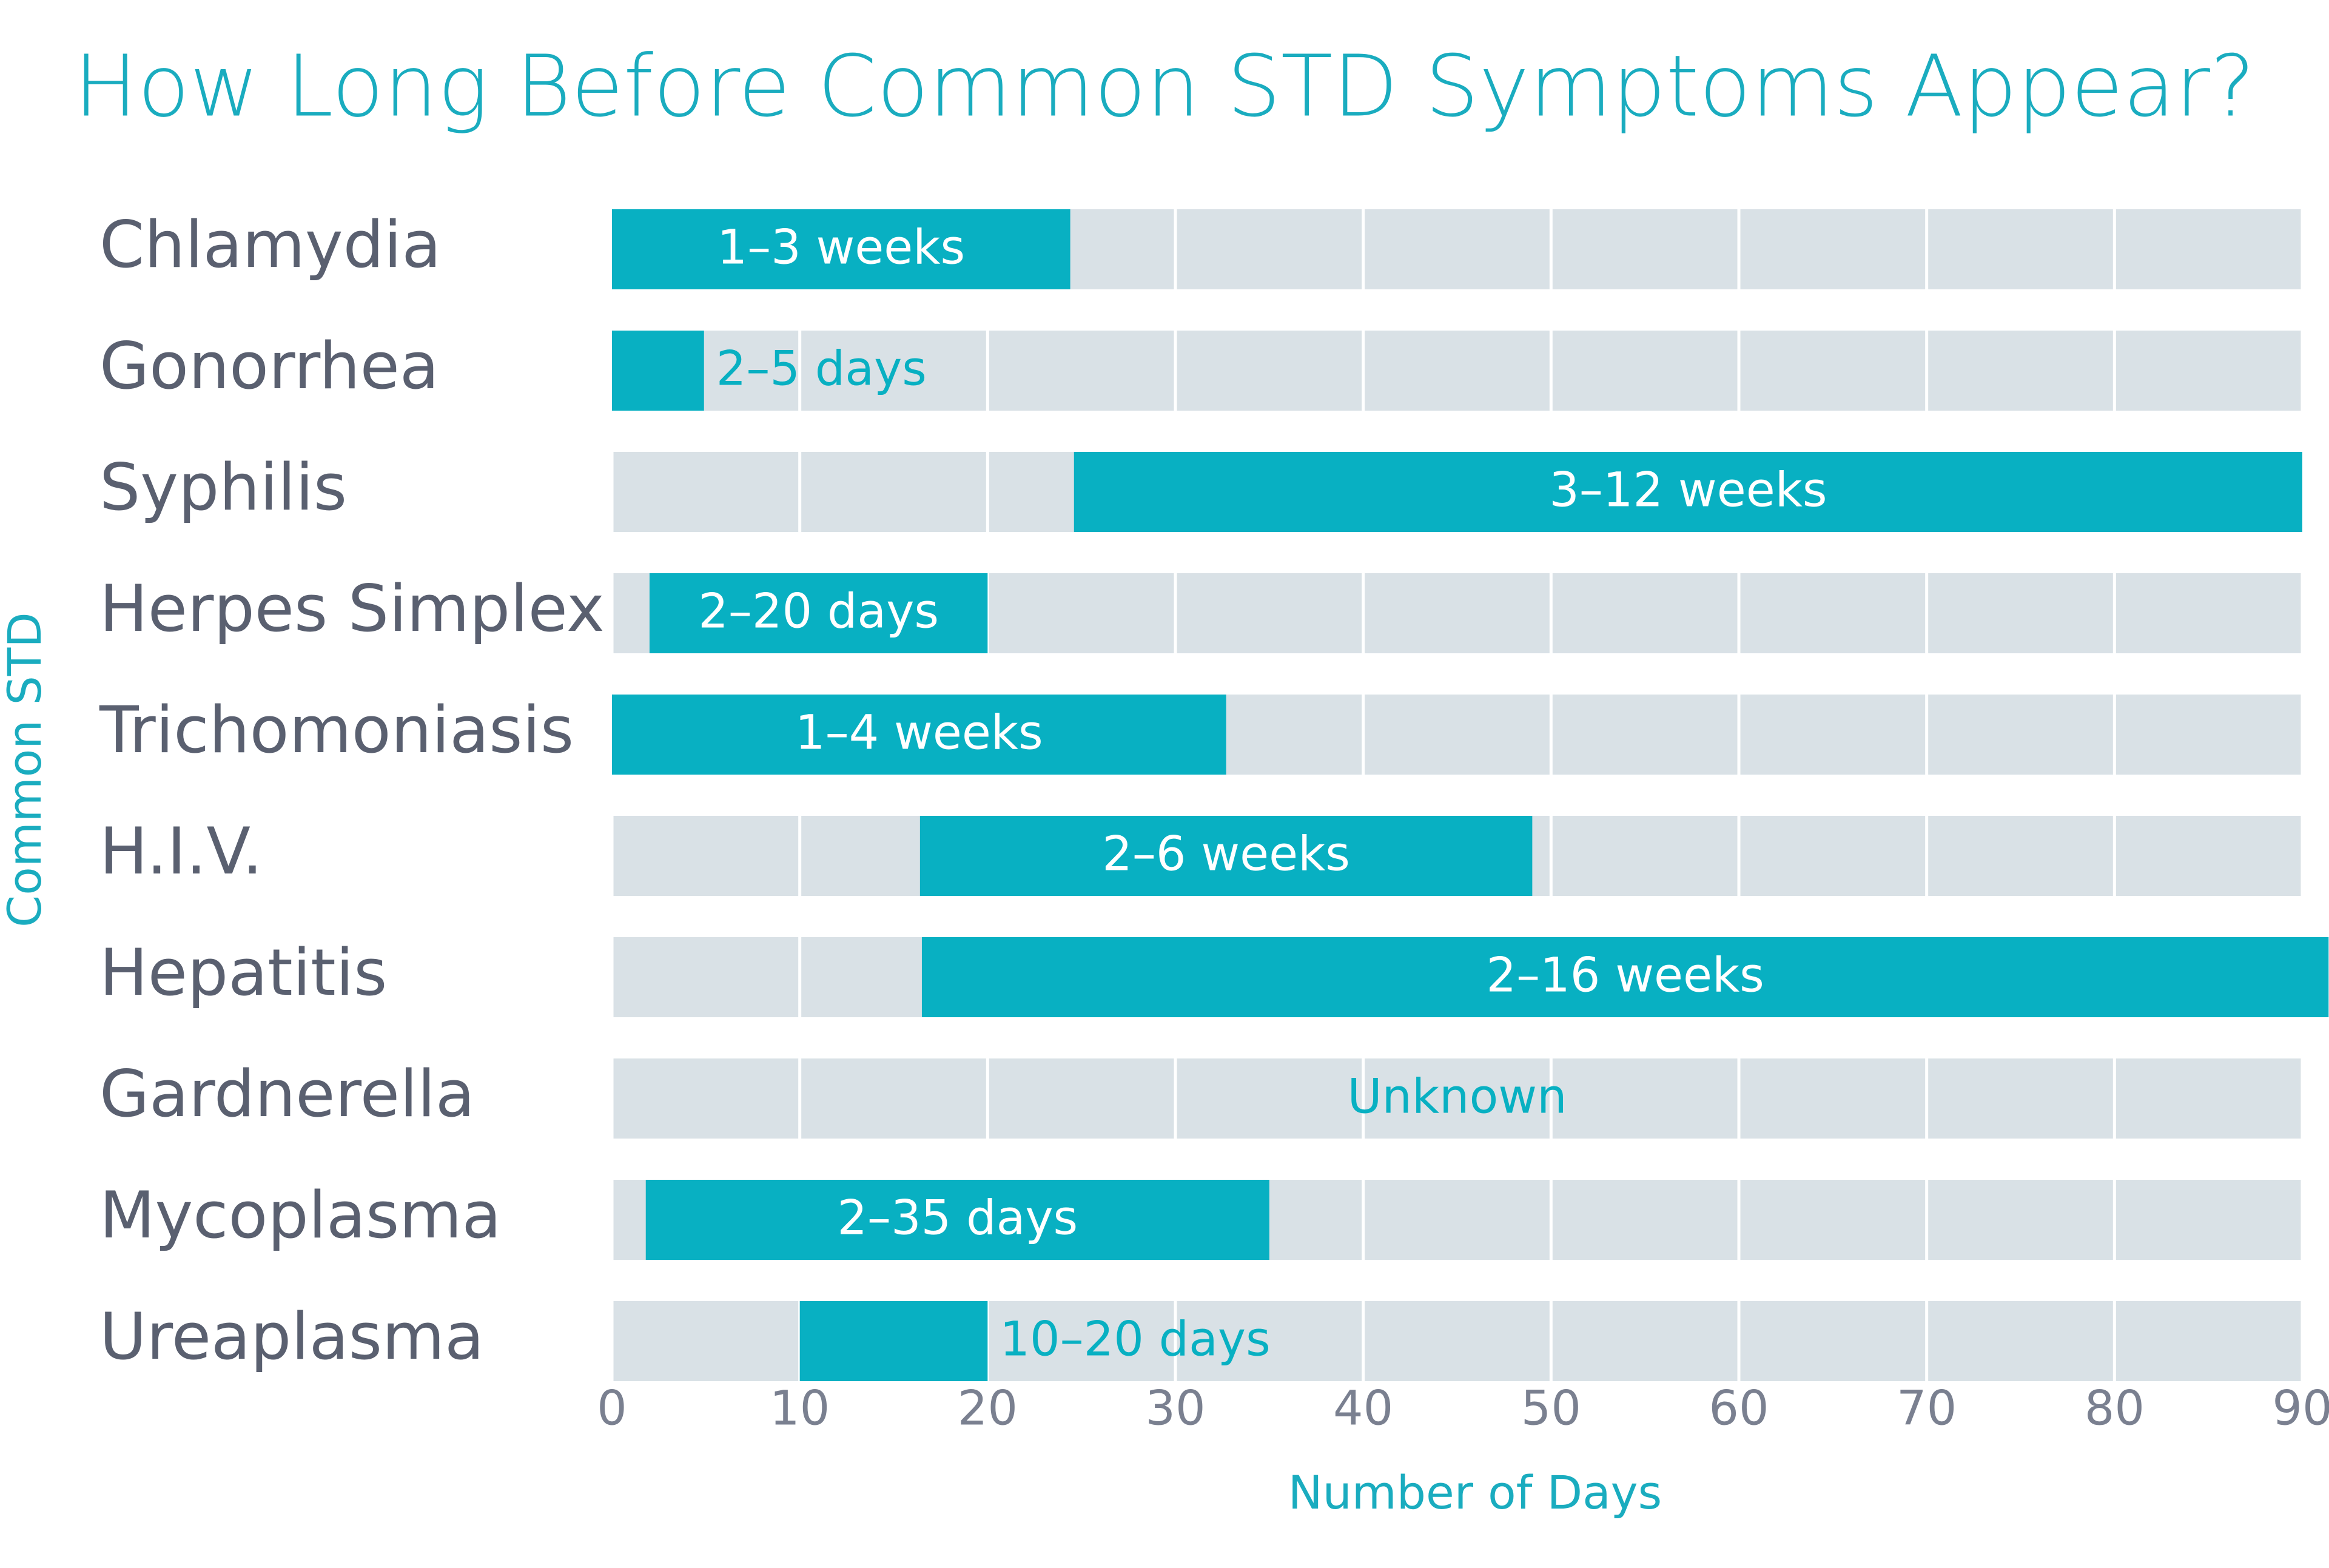 The height and width of the screenshot is (1568, 2329). I want to click on x-tick-label: 40, so click(1363, 1408).